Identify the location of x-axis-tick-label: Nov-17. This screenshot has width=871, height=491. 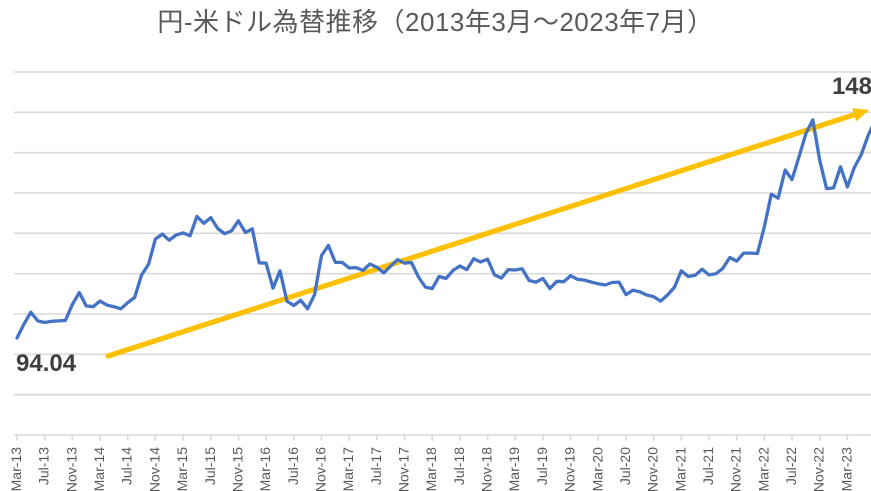
(404, 469).